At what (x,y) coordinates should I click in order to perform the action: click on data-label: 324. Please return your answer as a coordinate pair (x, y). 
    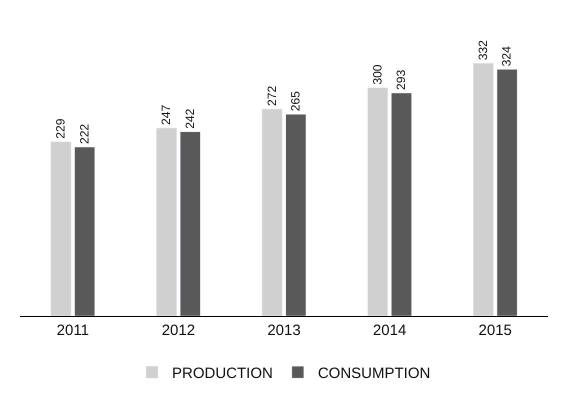
    Looking at the image, I should click on (507, 56).